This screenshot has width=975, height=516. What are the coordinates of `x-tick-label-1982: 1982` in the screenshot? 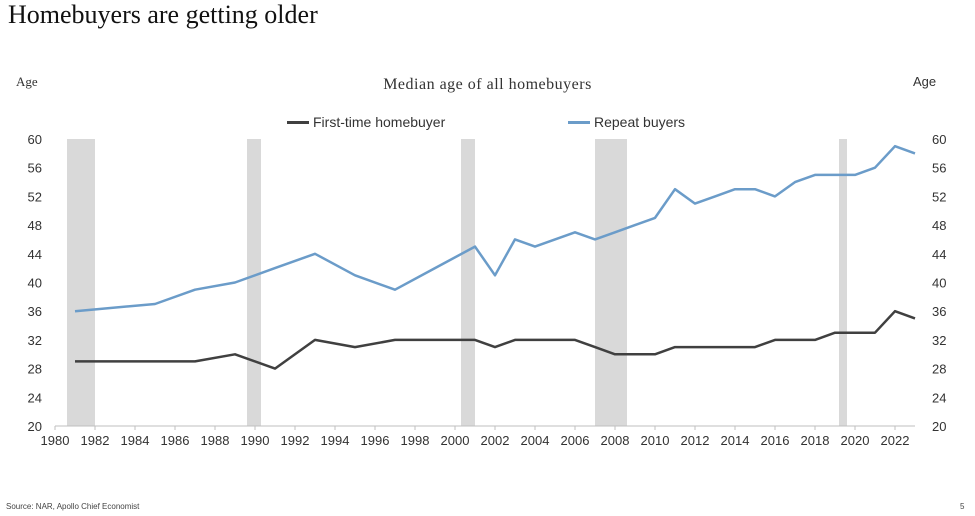 It's located at (95, 440).